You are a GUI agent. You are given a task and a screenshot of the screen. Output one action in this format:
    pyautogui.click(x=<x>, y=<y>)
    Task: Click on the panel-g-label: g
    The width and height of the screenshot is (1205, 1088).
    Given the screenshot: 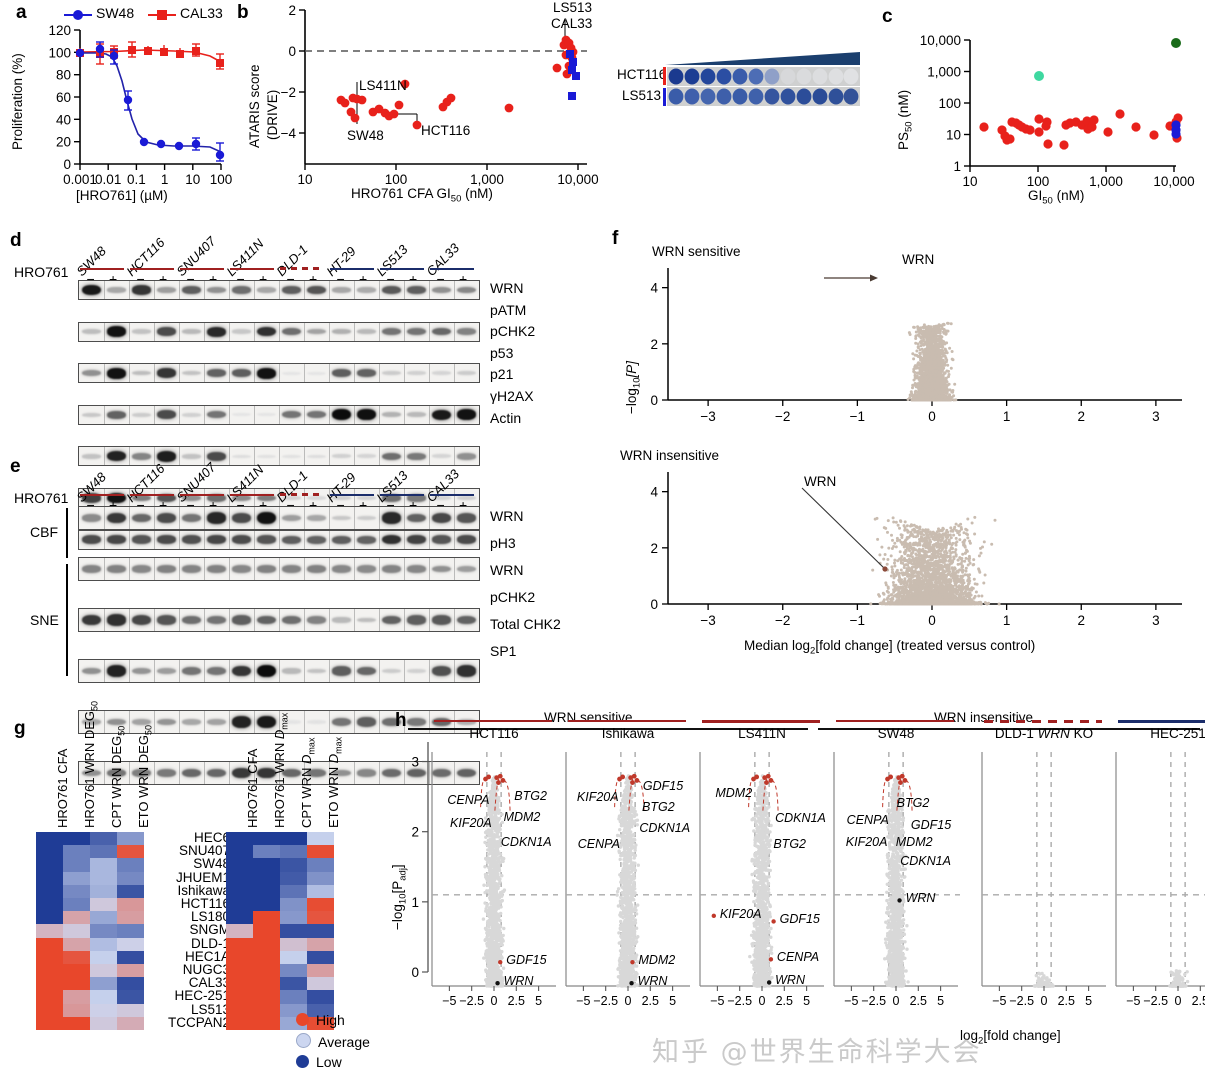 What is the action you would take?
    pyautogui.click(x=20, y=728)
    